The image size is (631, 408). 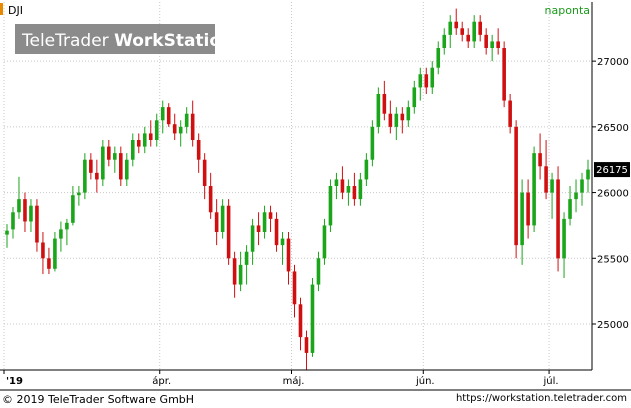 What do you see at coordinates (67, 41) in the screenshot?
I see `watermark-brand-light: TeleTrader` at bounding box center [67, 41].